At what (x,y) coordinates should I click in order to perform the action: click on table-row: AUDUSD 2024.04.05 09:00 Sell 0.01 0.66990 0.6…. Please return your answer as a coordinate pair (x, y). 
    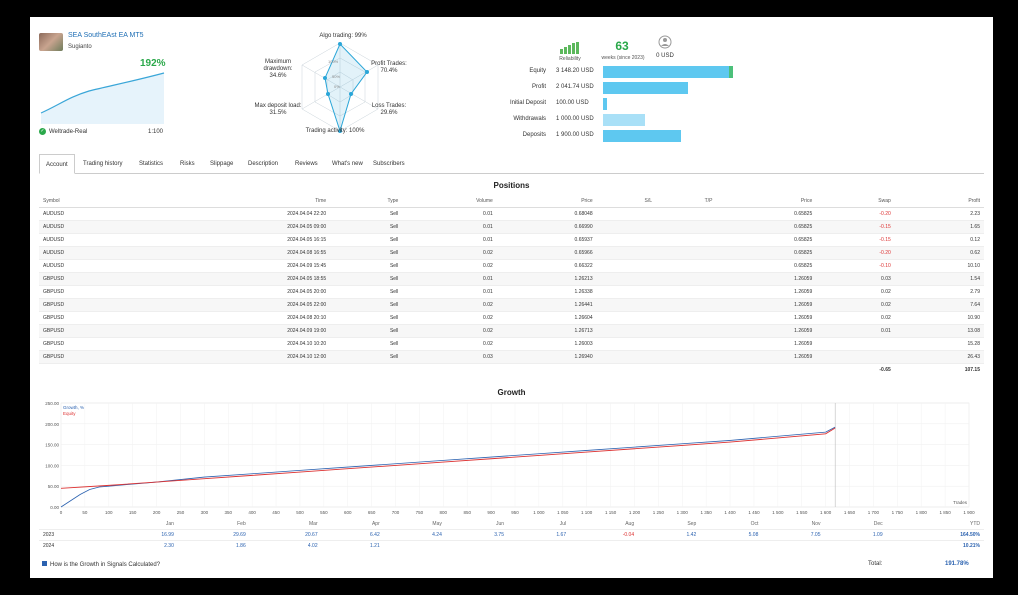
    Looking at the image, I should click on (511, 227).